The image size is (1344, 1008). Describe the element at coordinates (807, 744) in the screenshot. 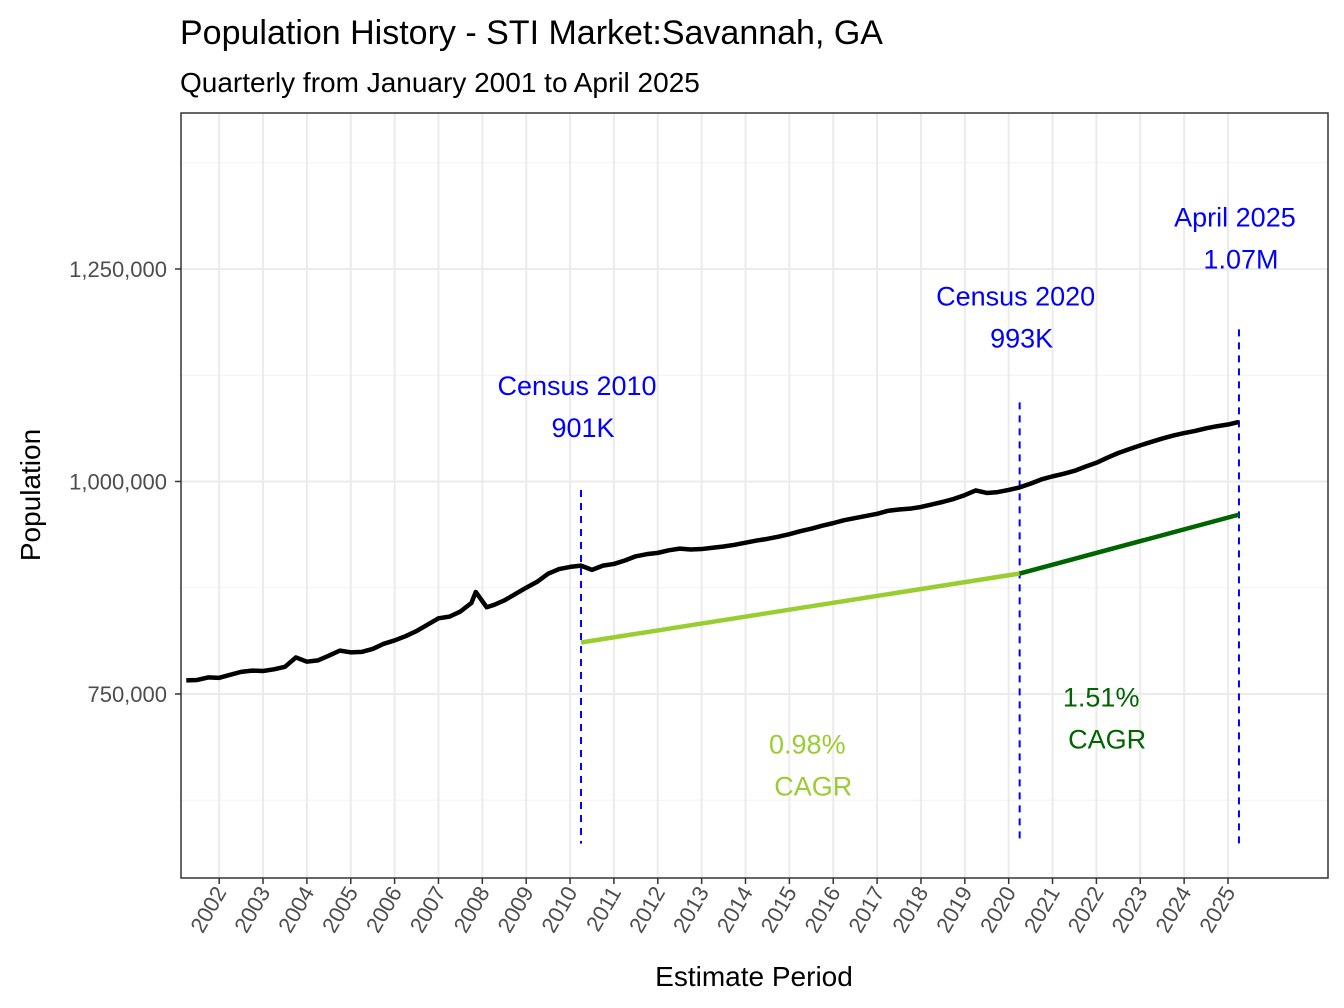

I see `annotation-label: 0.98%` at that location.